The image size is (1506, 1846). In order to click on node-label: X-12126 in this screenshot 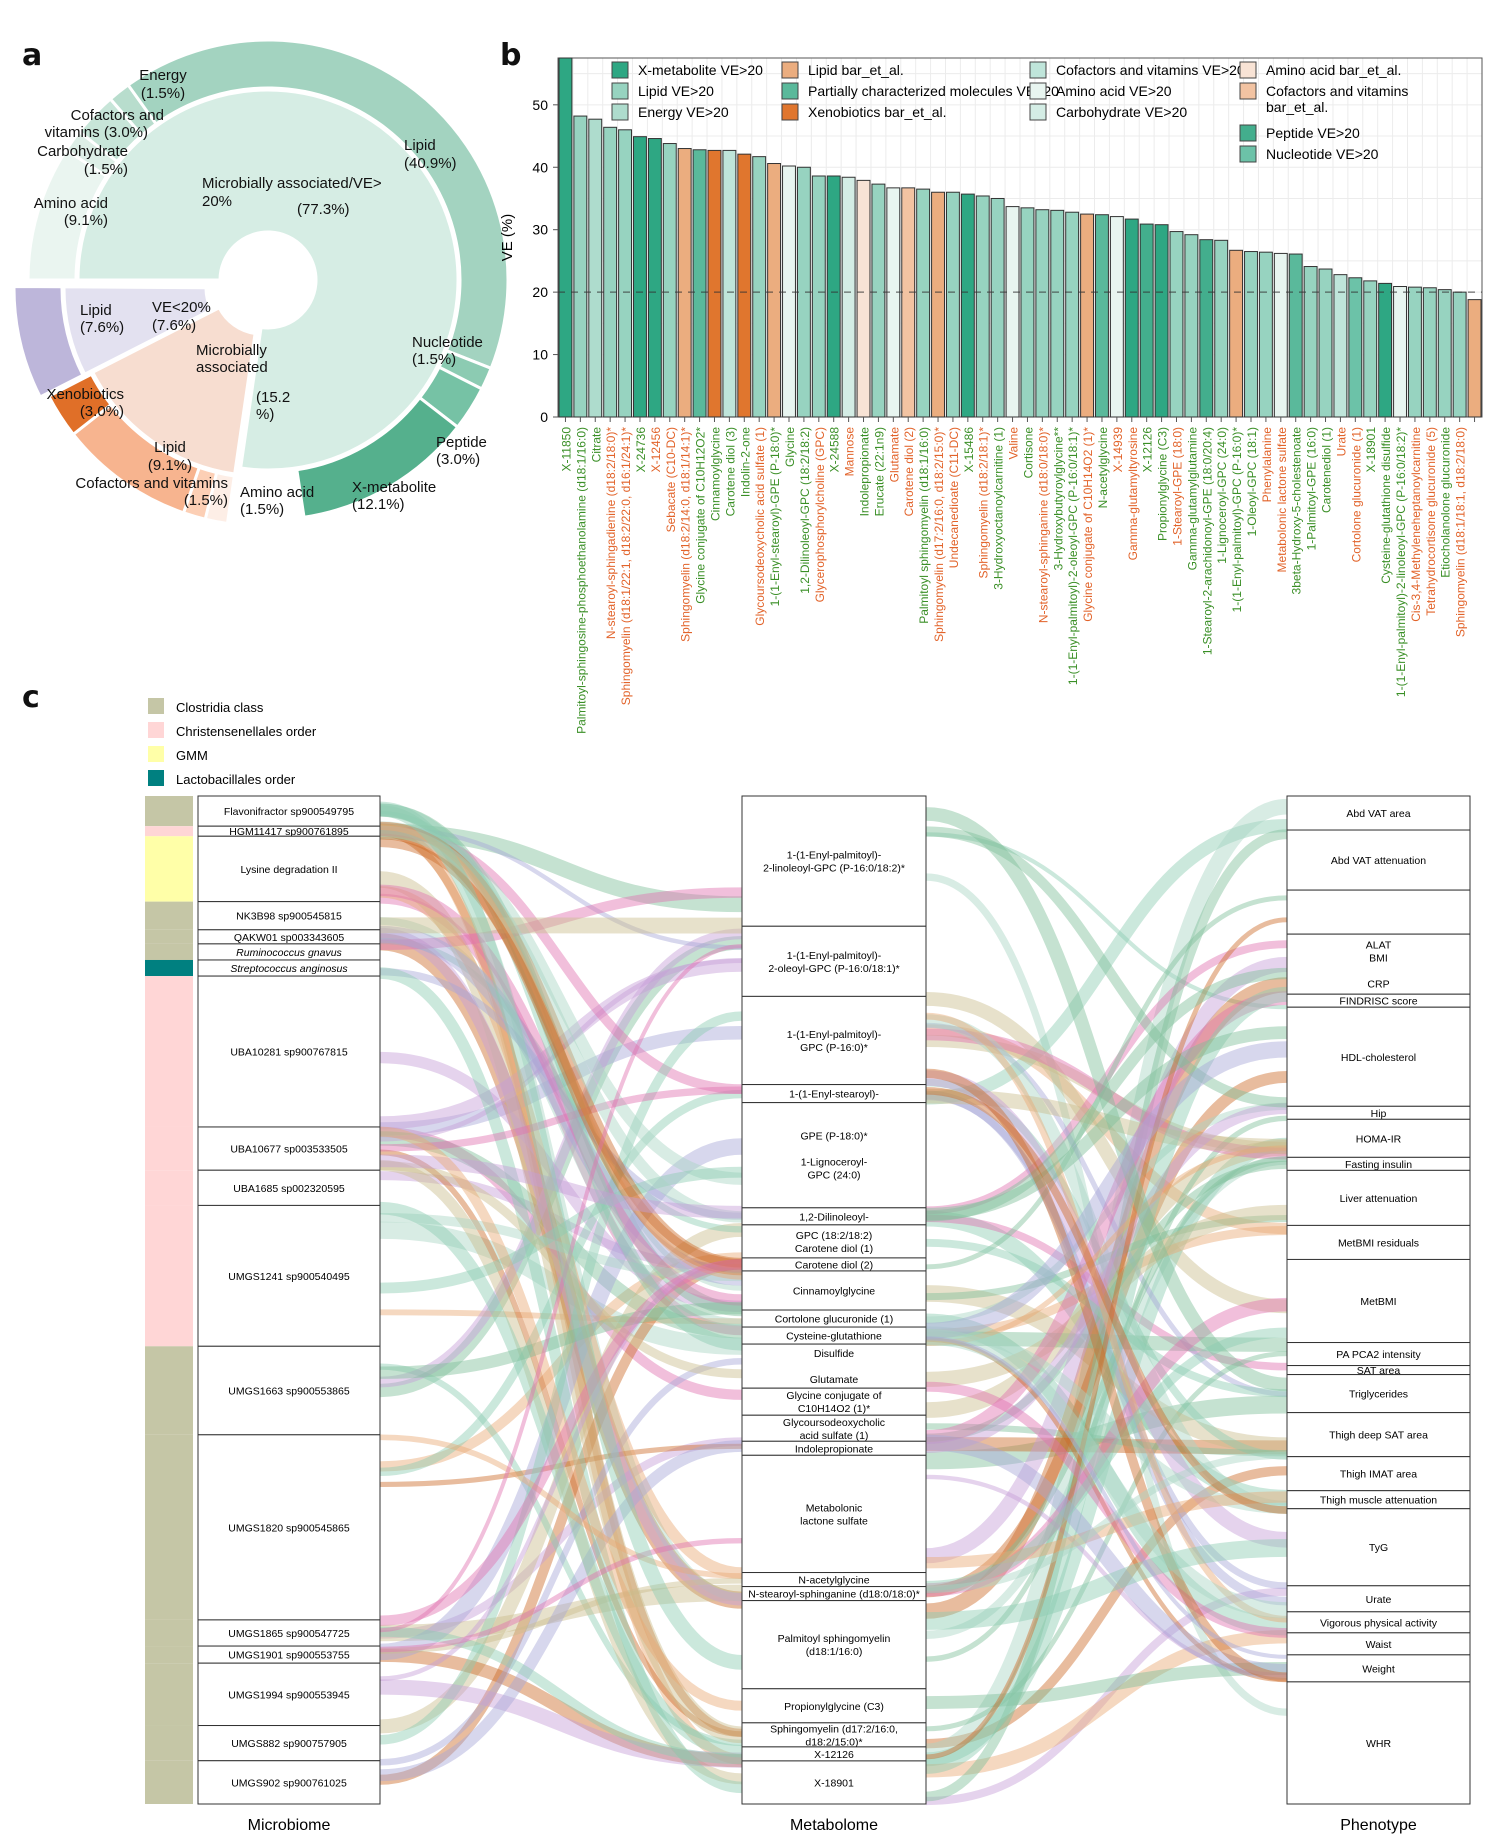, I will do `click(834, 1755)`.